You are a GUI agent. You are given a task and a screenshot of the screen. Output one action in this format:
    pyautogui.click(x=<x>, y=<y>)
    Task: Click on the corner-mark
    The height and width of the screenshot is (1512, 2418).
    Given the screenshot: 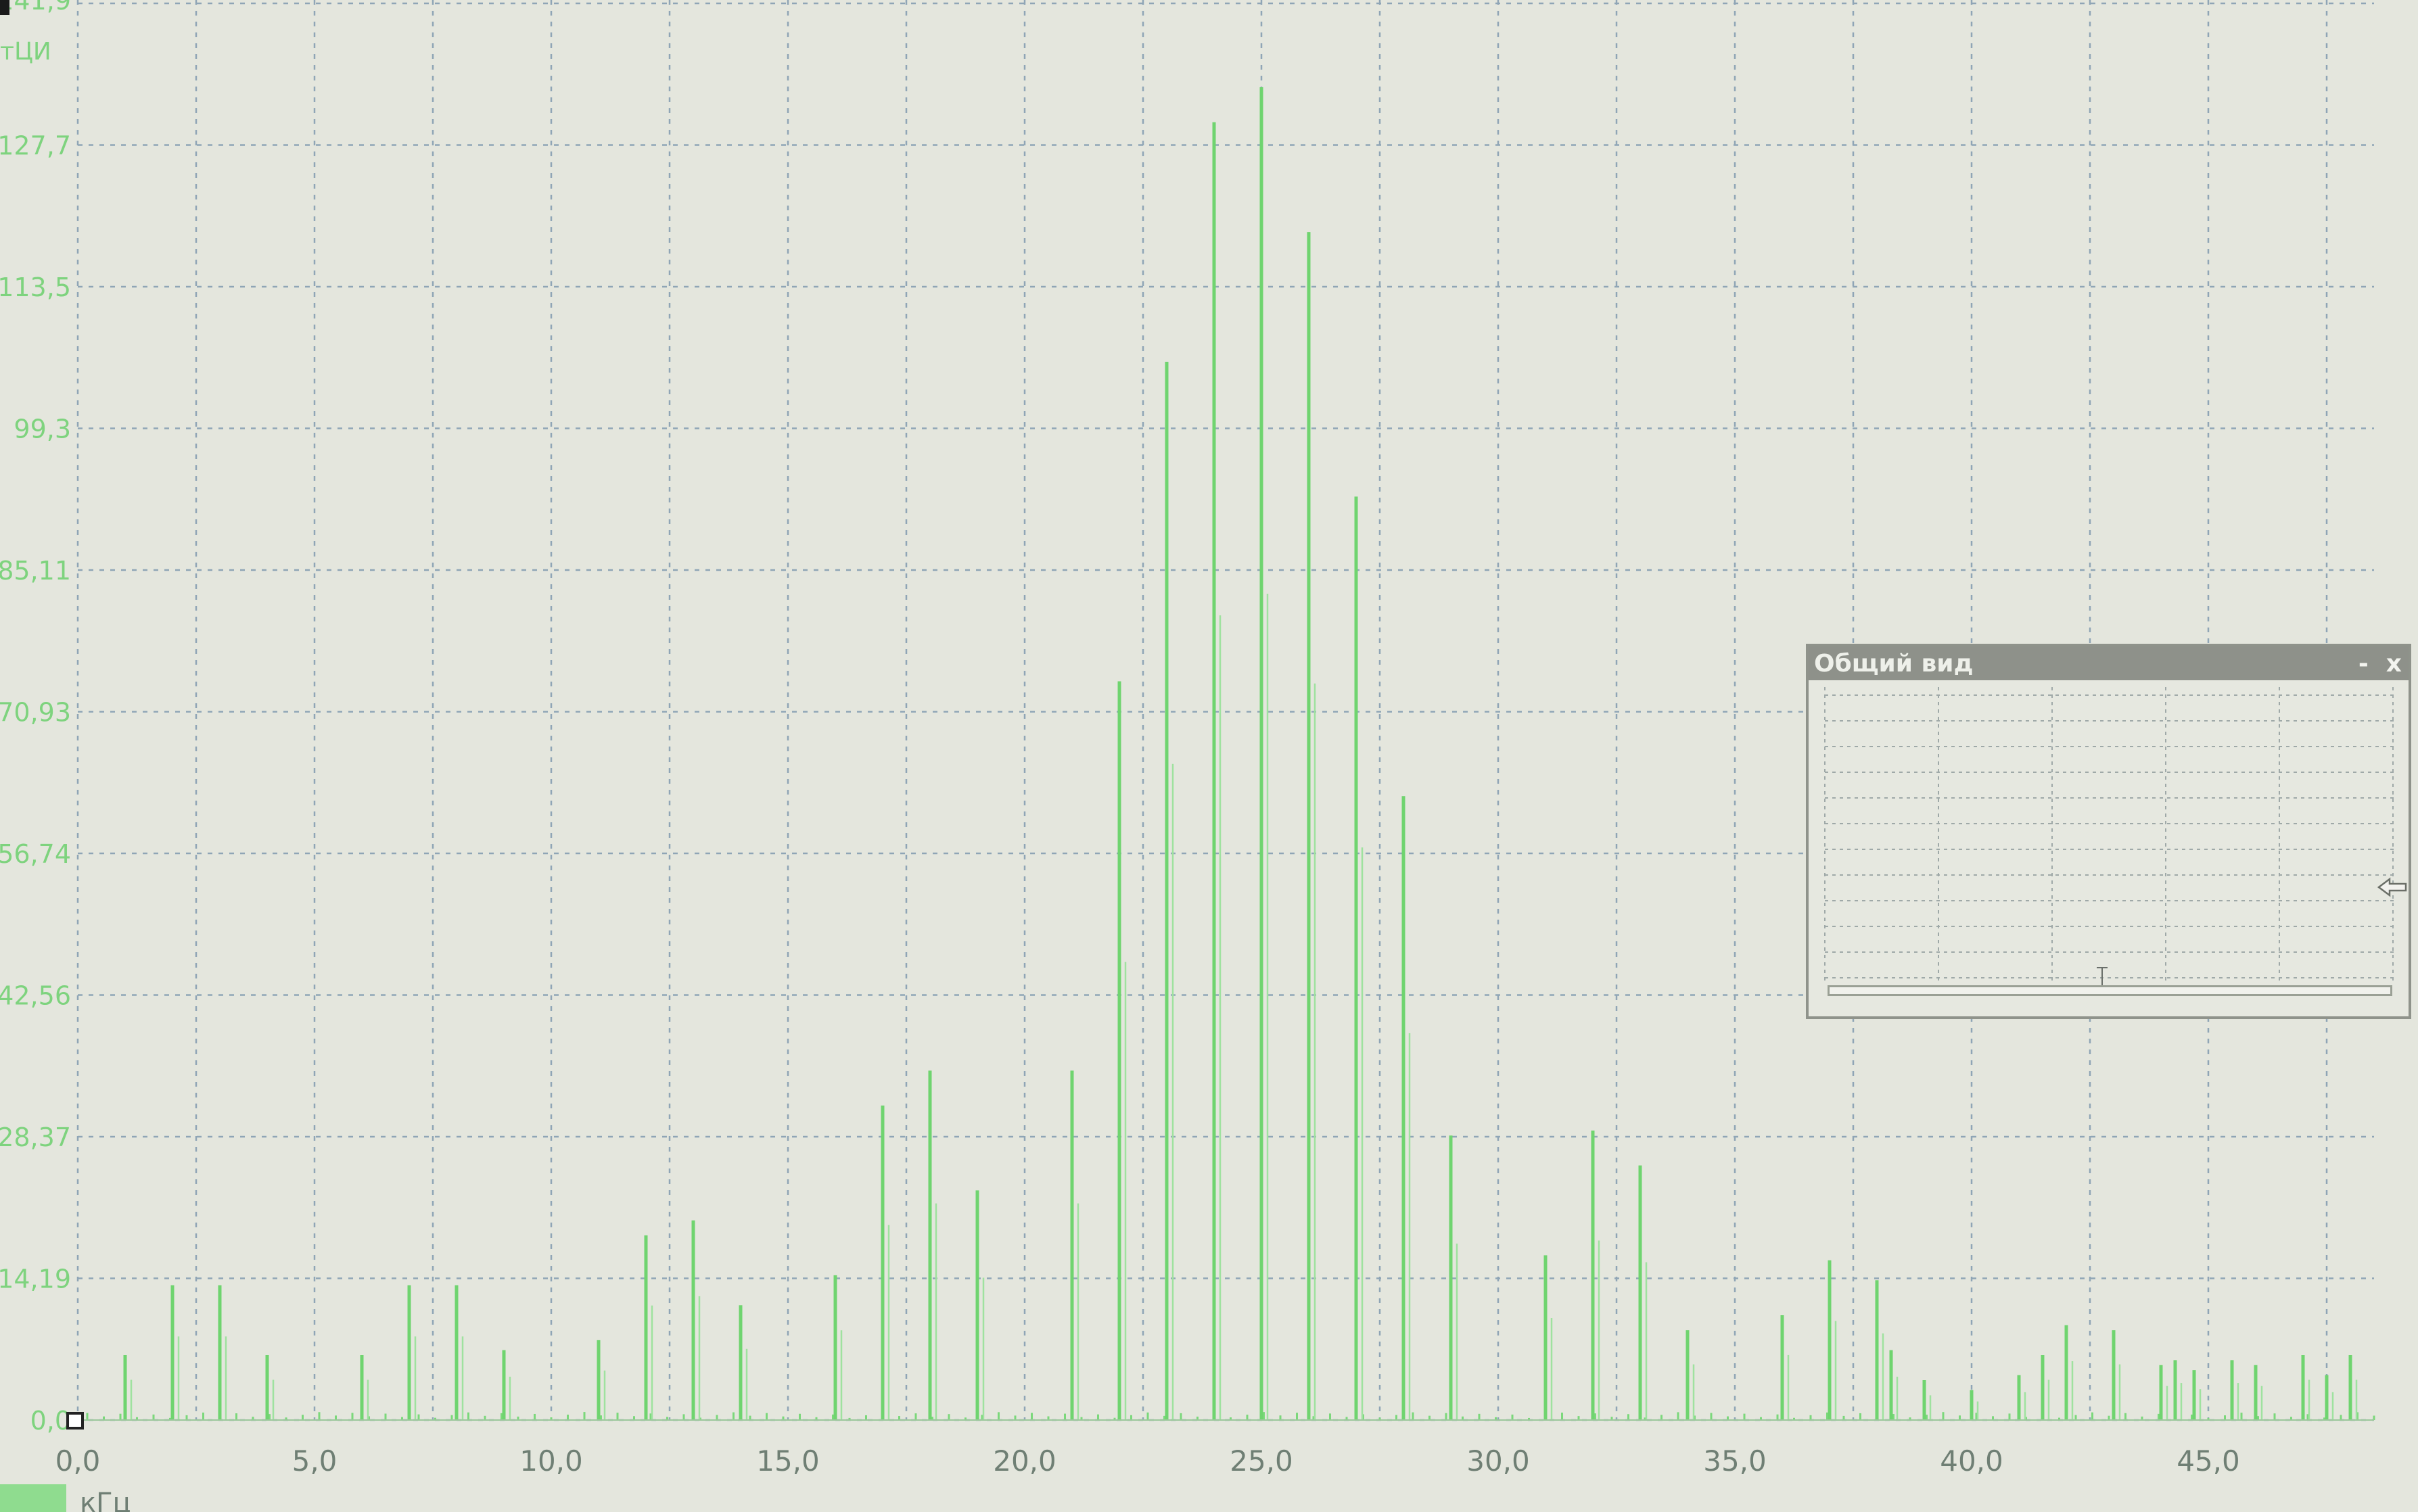 What is the action you would take?
    pyautogui.click(x=4, y=7)
    